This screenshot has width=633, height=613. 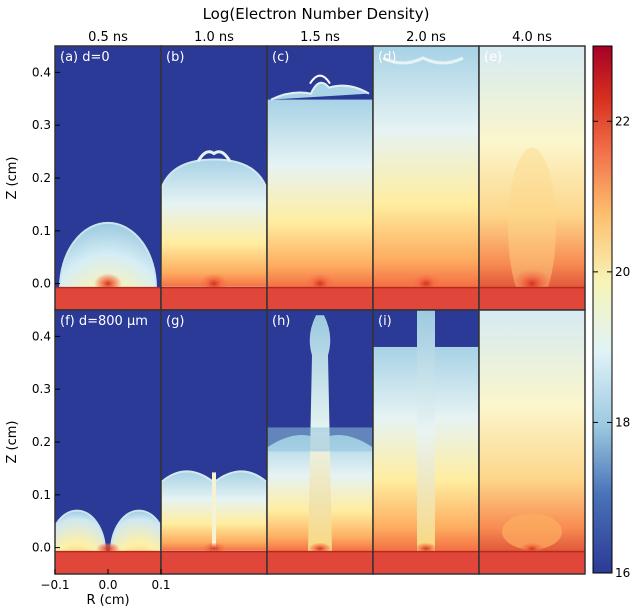 What do you see at coordinates (54, 585) in the screenshot?
I see `x-tick-label: −0.1` at bounding box center [54, 585].